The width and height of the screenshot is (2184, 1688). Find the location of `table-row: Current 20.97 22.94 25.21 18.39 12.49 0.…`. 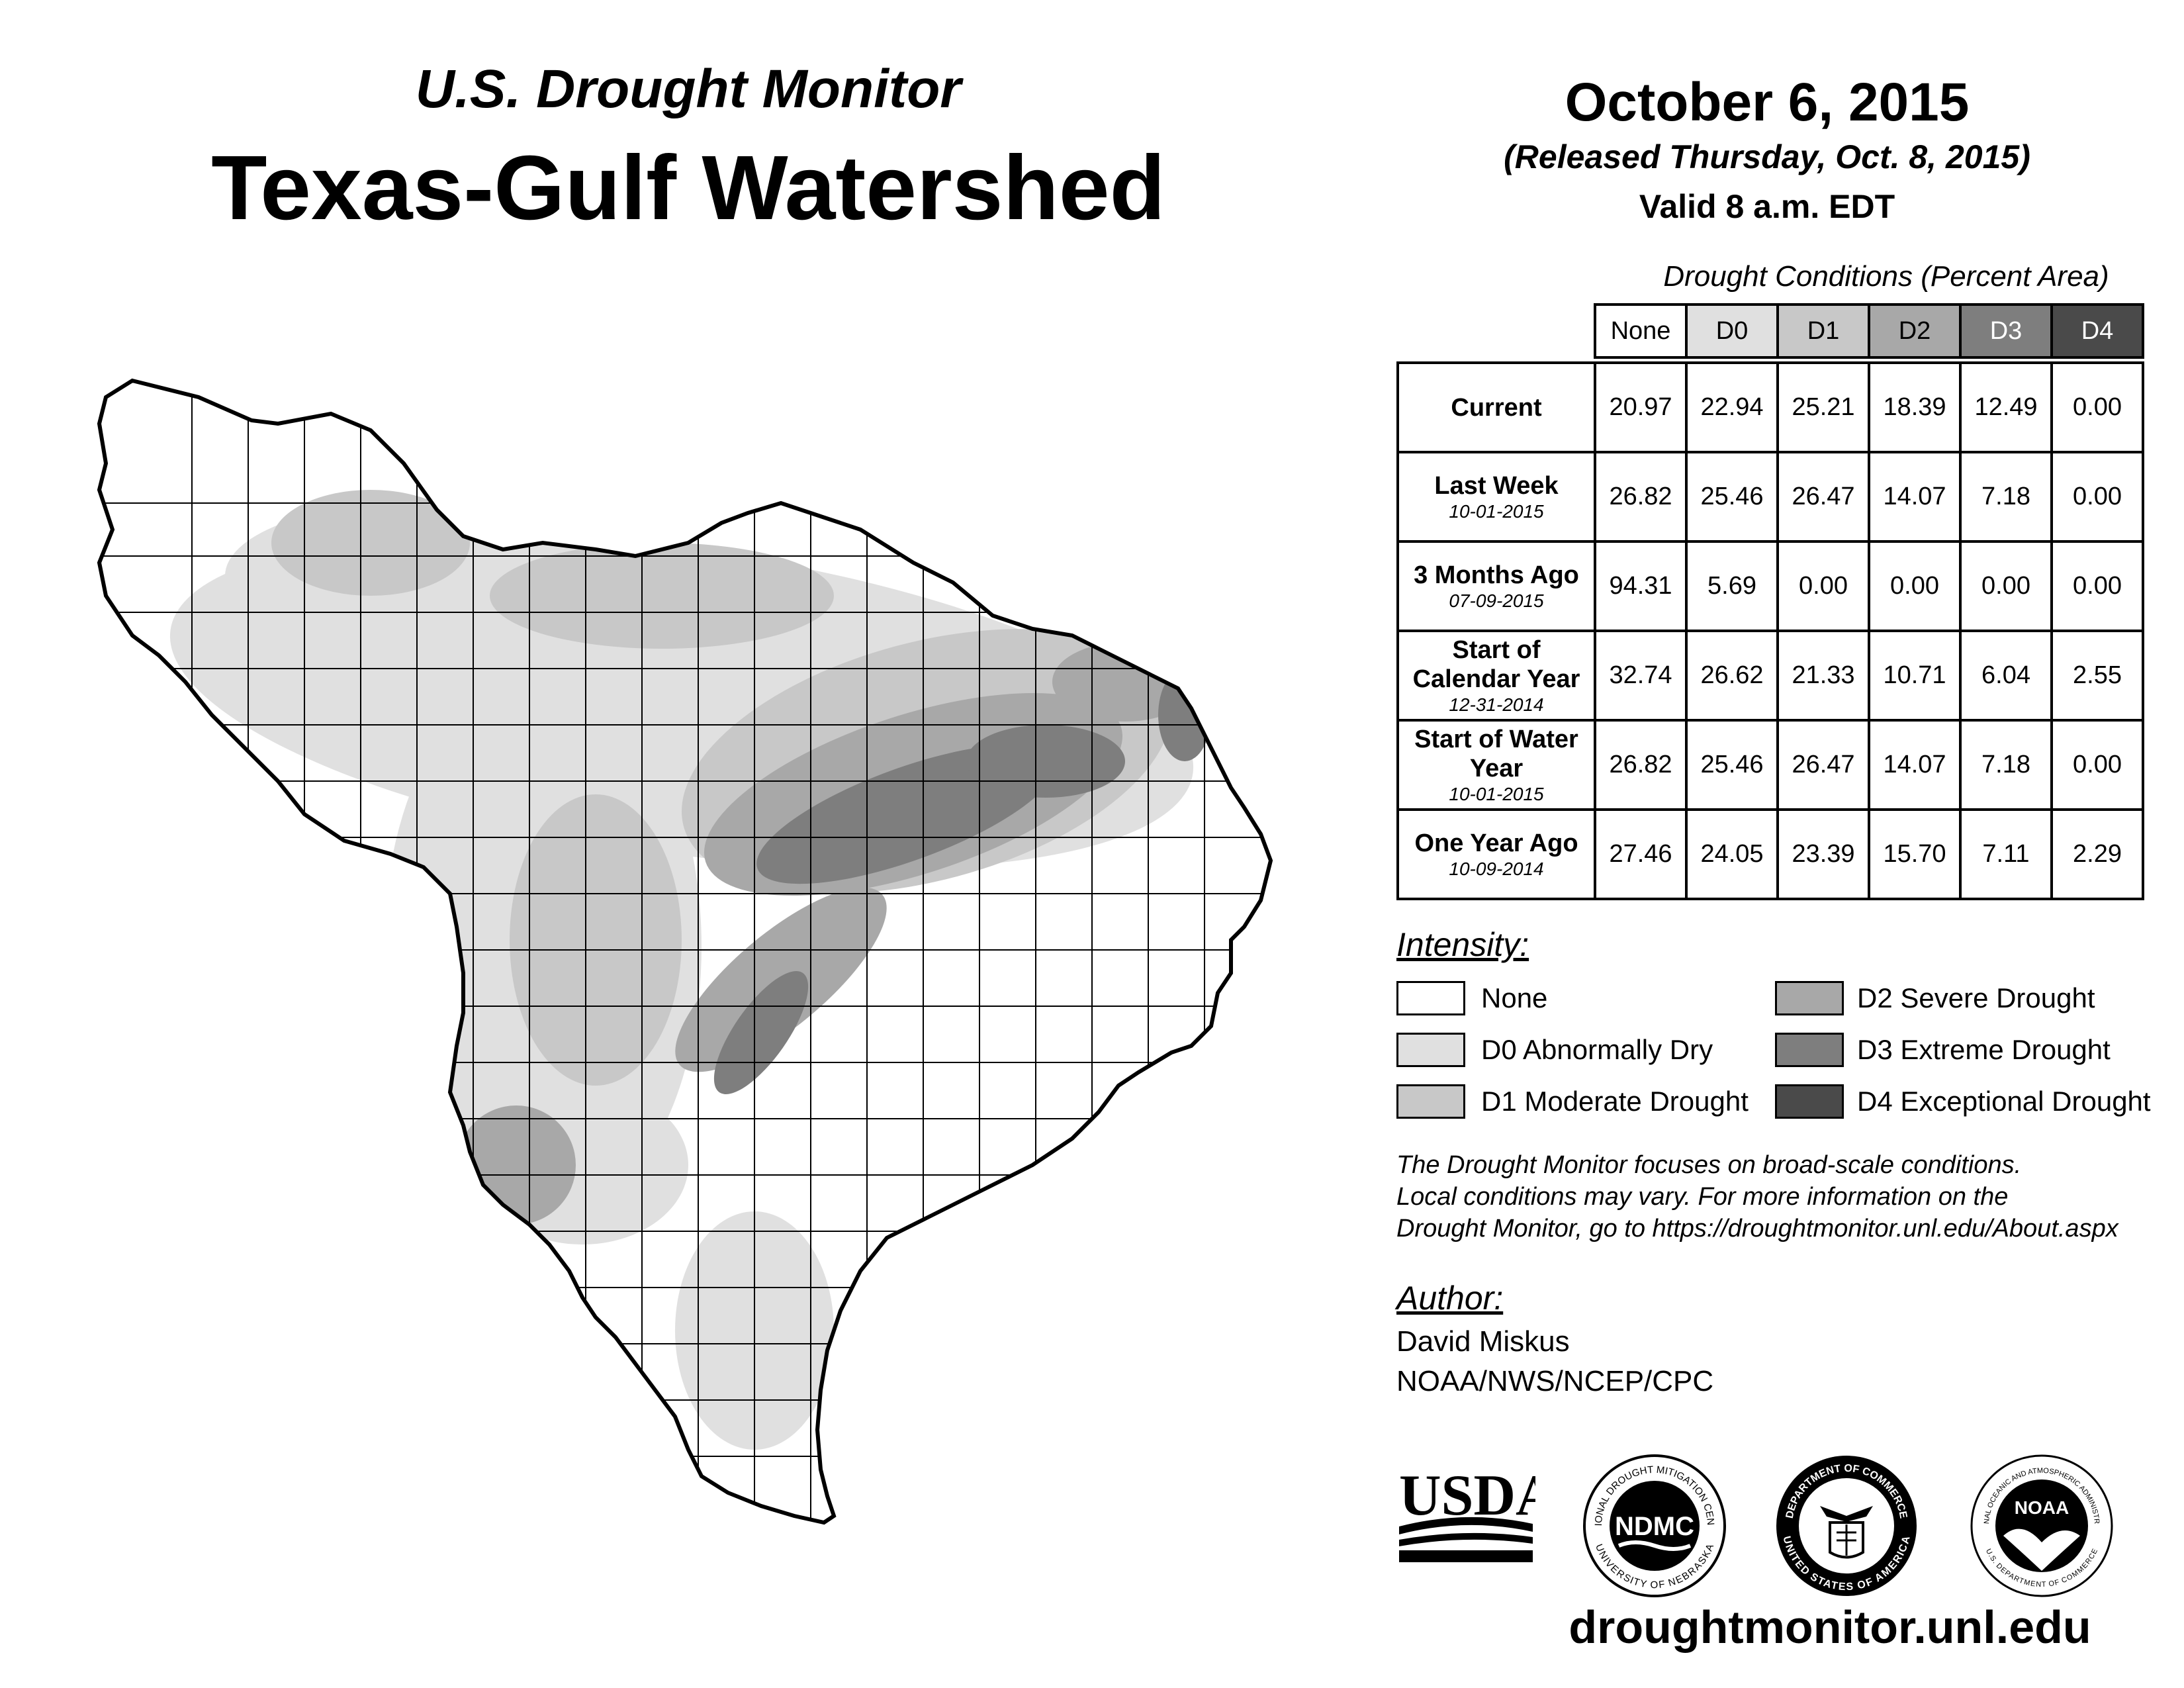

table-row: Current 20.97 22.94 25.21 18.39 12.49 0.… is located at coordinates (1770, 407).